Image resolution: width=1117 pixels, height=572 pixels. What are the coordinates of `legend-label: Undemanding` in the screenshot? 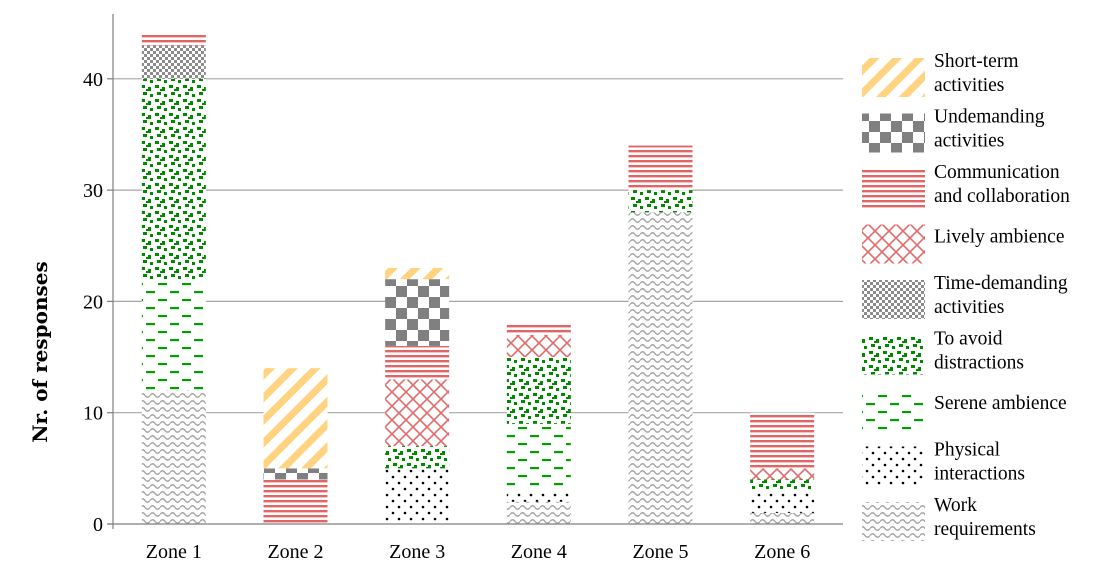 It's located at (989, 117).